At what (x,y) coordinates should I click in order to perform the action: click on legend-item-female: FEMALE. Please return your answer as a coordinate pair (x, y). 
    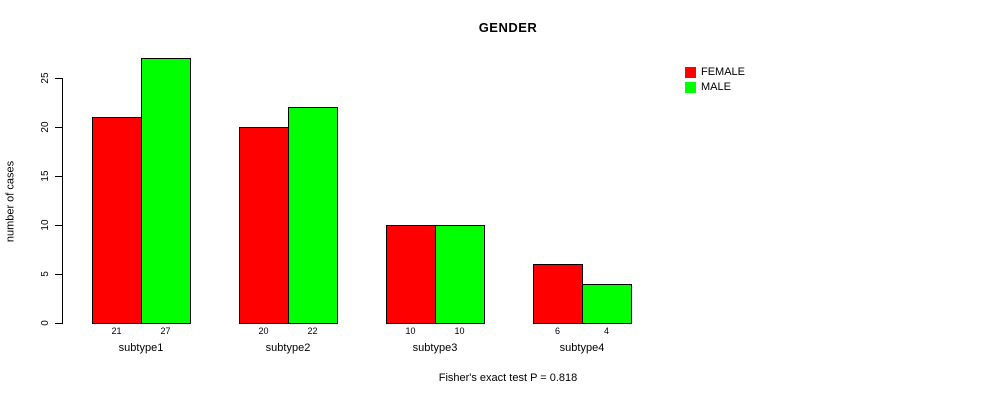
    Looking at the image, I should click on (715, 72).